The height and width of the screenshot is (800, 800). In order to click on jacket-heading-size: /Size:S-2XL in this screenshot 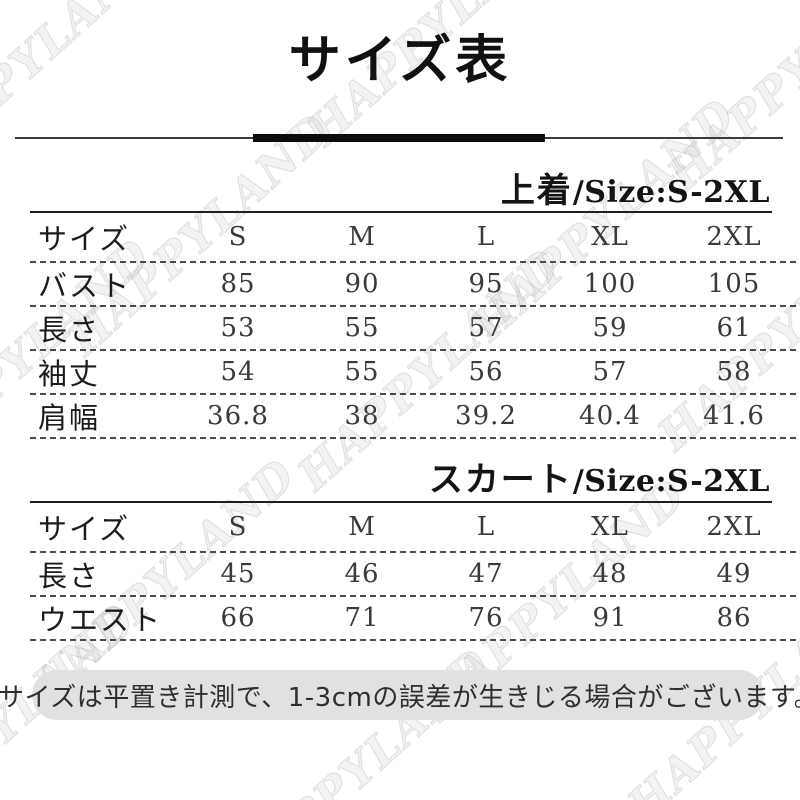, I will do `click(671, 192)`.